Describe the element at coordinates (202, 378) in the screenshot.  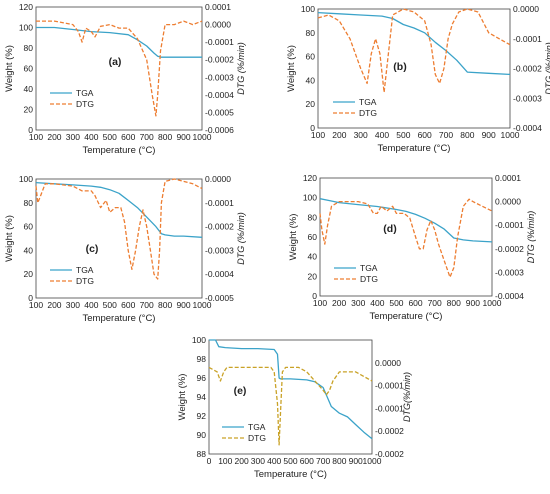
I see `y-tick-label: 96` at that location.